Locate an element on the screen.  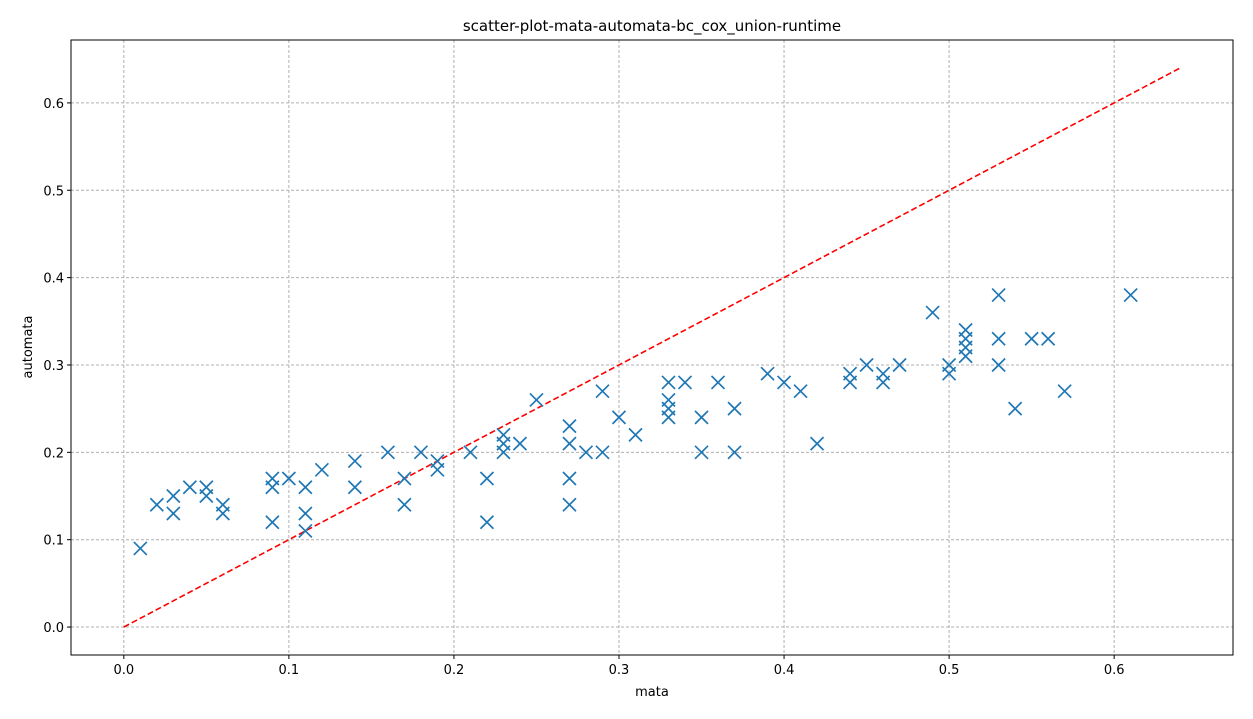
y-tick-label: 0.1 is located at coordinates (53, 541).